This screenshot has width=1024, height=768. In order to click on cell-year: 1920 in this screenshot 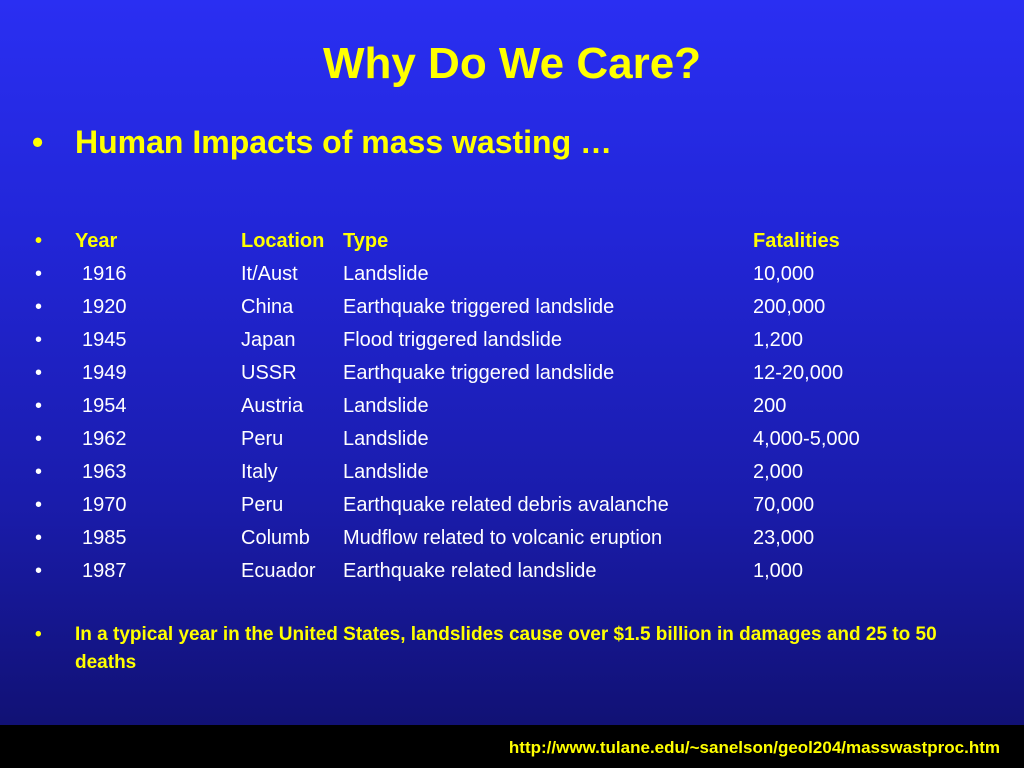, I will do `click(104, 307)`.